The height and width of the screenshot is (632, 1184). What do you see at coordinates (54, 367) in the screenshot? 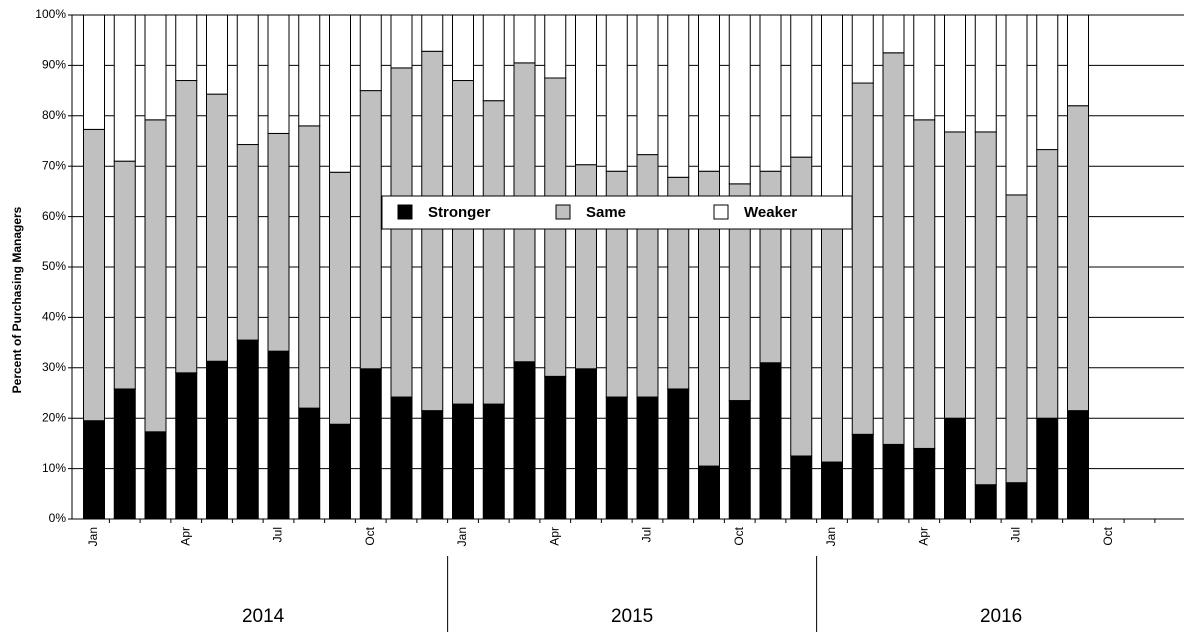
I see `y-tick-label: 30%` at bounding box center [54, 367].